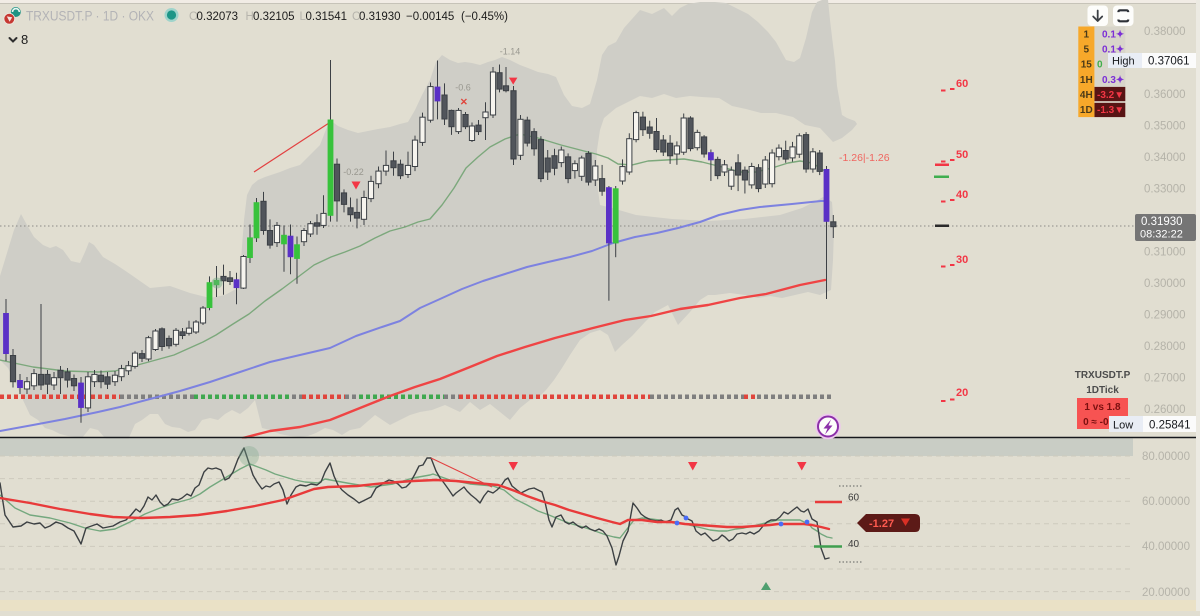 The height and width of the screenshot is (616, 1200). I want to click on svg-text: 40.00000, so click(1166, 547).